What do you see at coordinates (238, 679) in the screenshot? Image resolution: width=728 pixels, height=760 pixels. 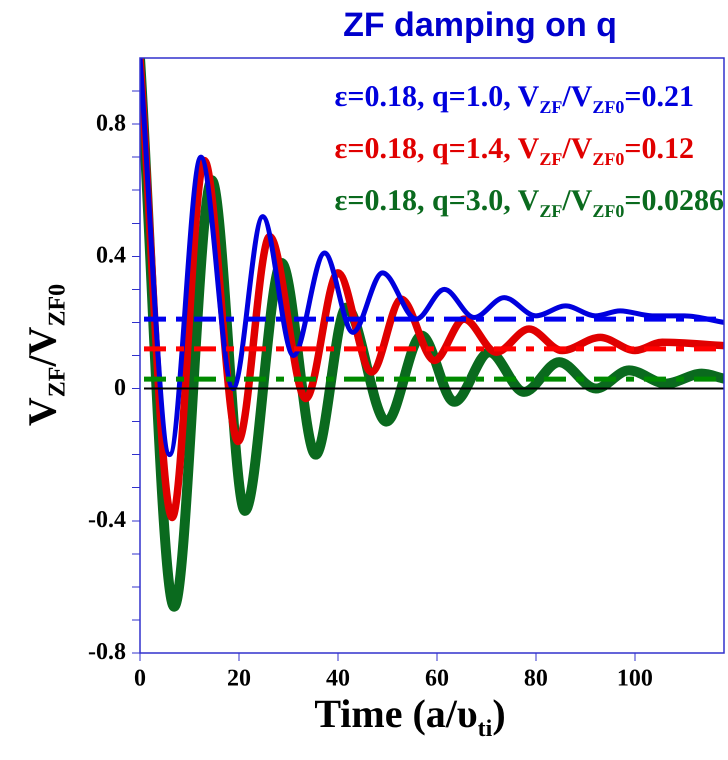 I see `x-tick-label: 20` at bounding box center [238, 679].